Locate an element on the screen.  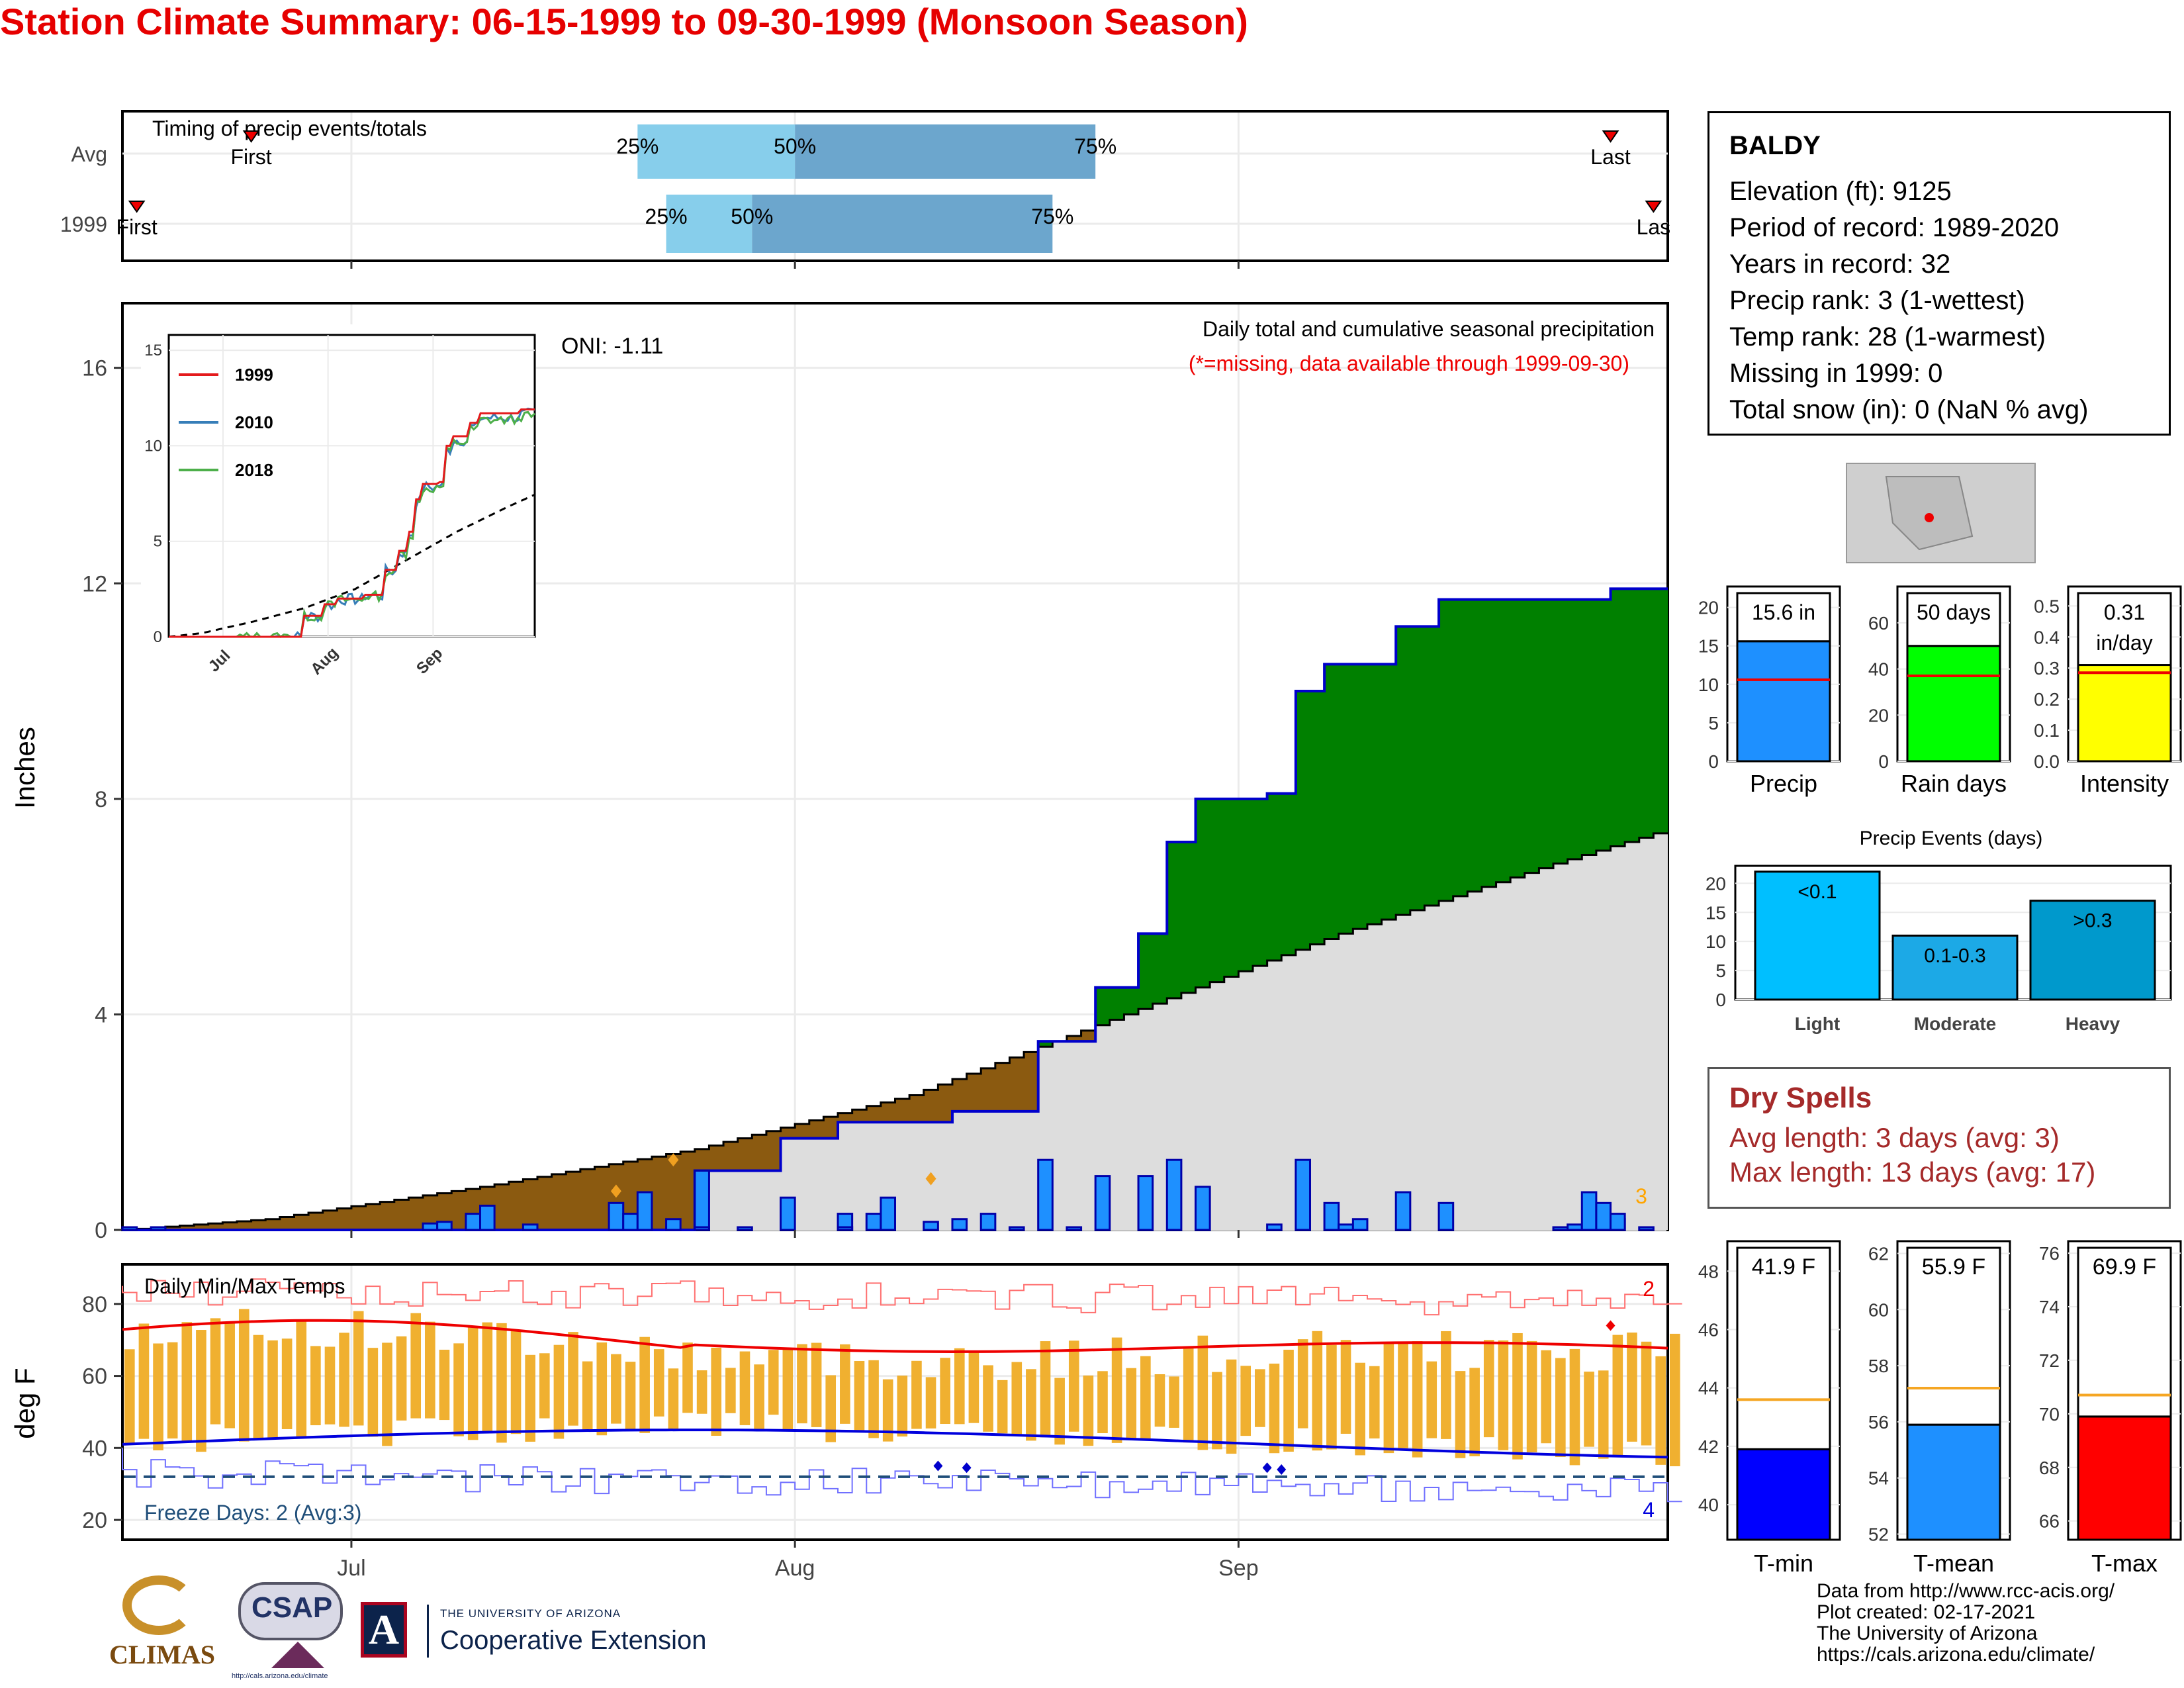
summary-y-tick-label: 0.5 is located at coordinates (2047, 606).